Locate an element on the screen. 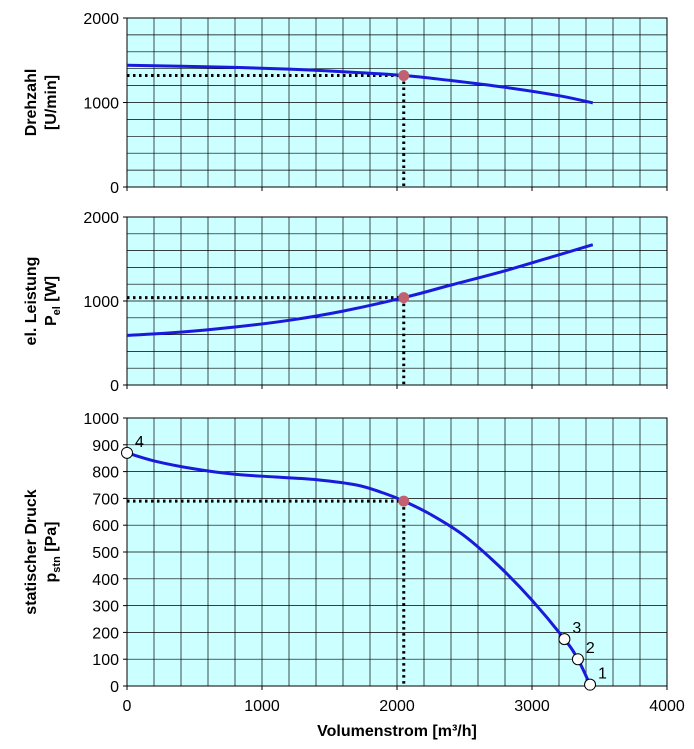  power-y-axis-label: el. Leistung Pel [W] is located at coordinates (43, 301).